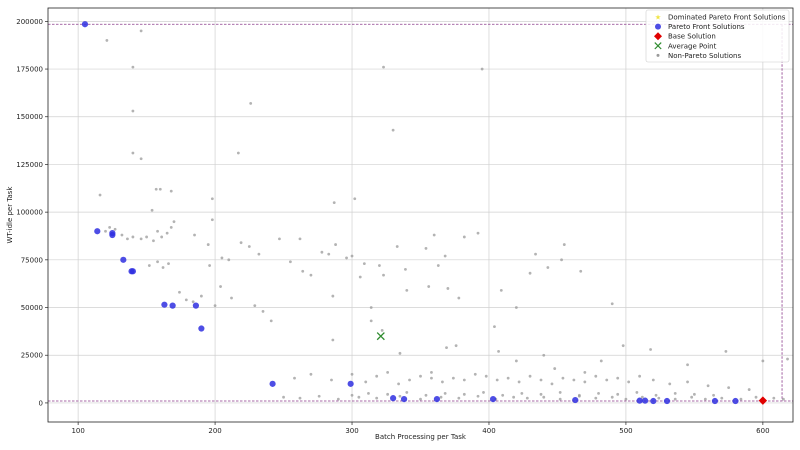  I want to click on legend-entry-label: Pareto Front Solutions, so click(706, 27).